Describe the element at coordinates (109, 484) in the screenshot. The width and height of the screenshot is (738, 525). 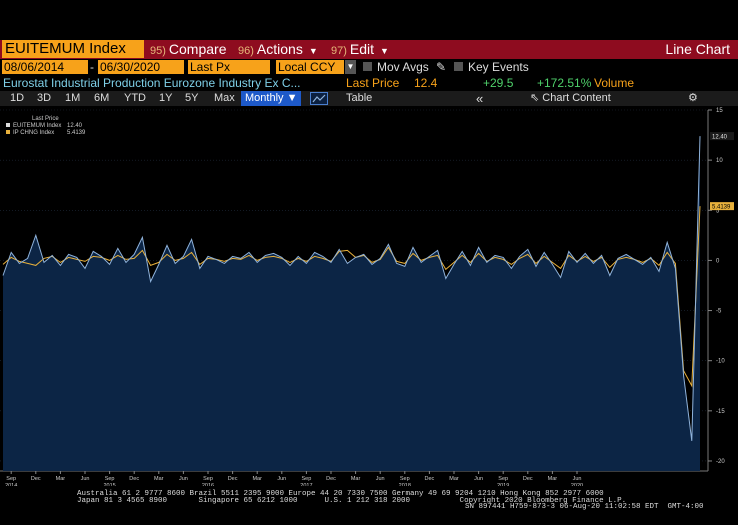
I see `x-year-label: 2015` at that location.